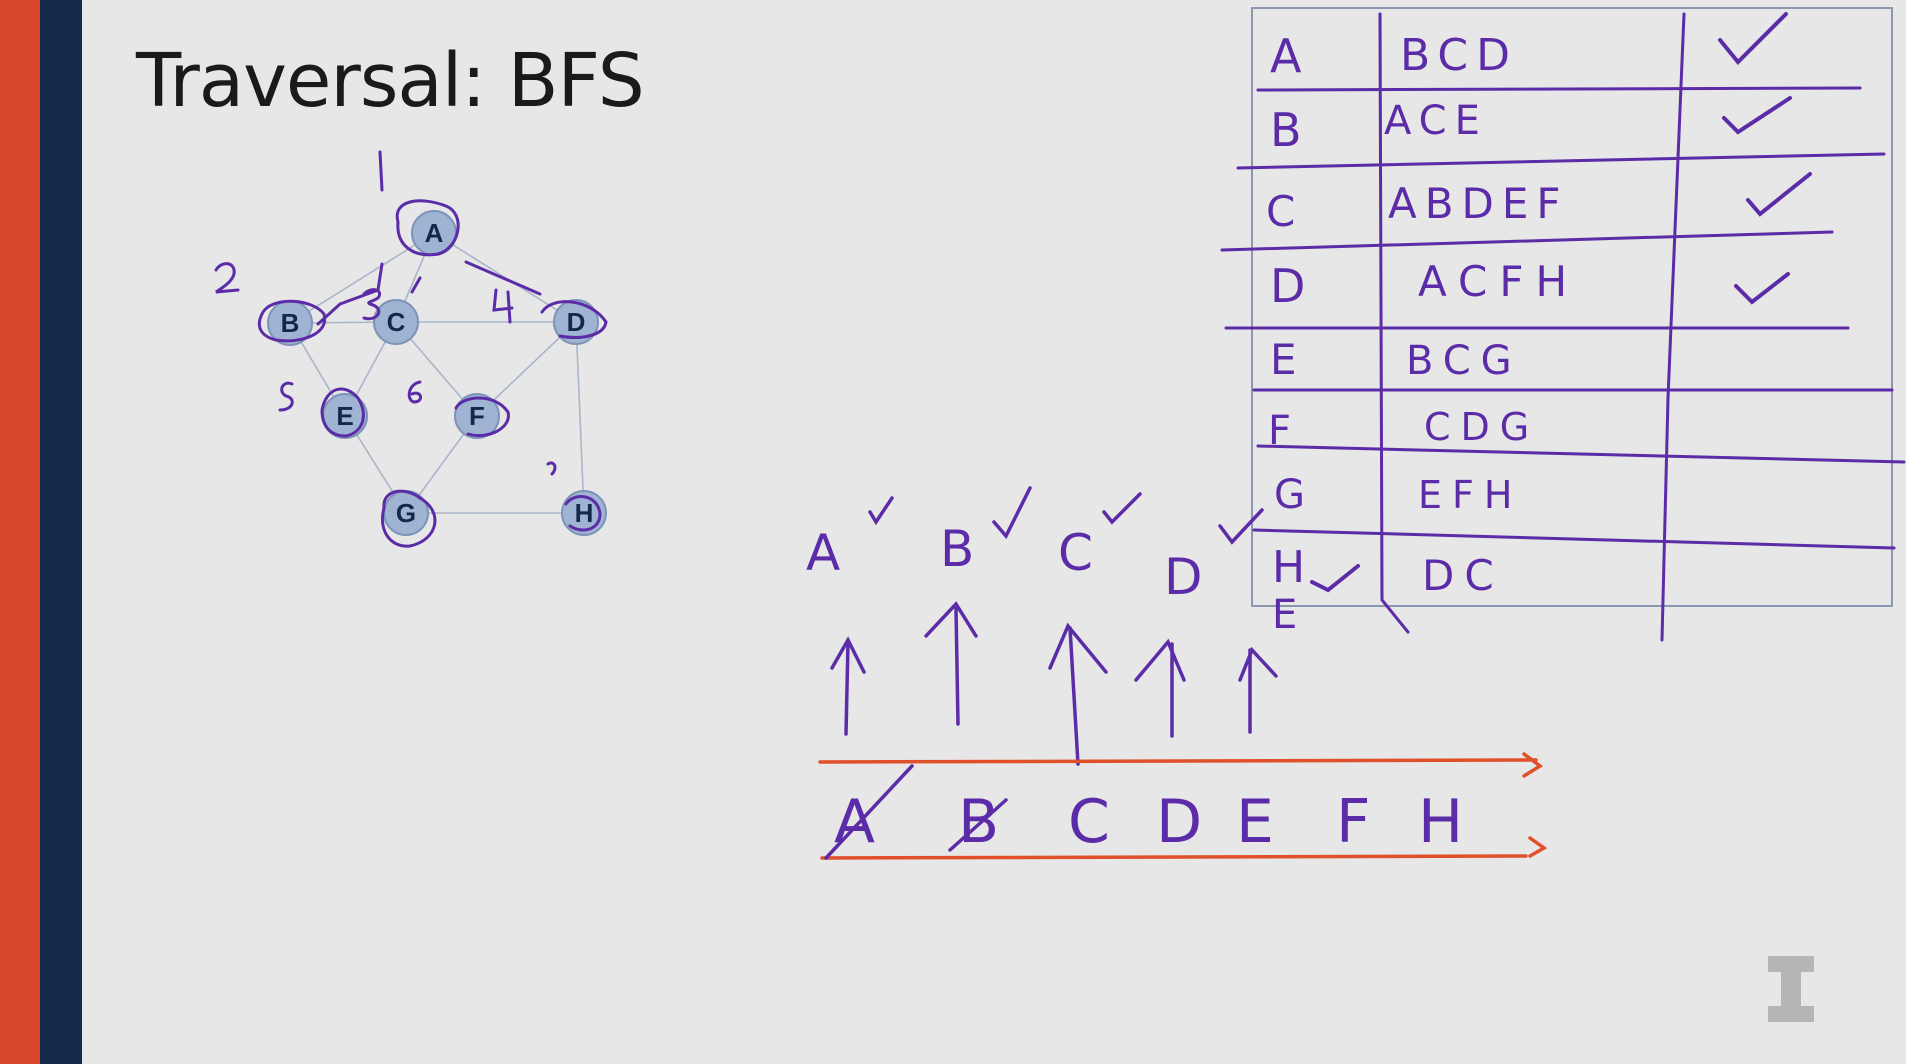  I want to click on node-label: F, so click(477, 416).